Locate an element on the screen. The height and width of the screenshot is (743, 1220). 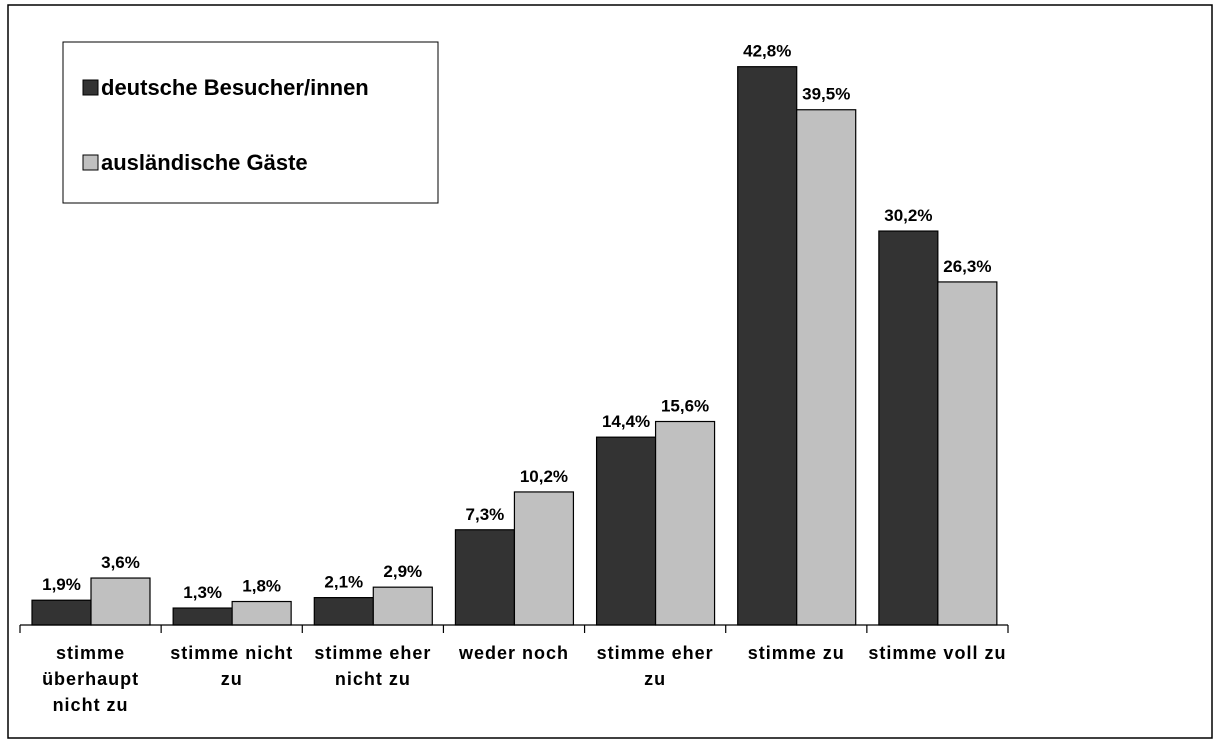
legend-label: ausländische Gäste is located at coordinates (204, 162).